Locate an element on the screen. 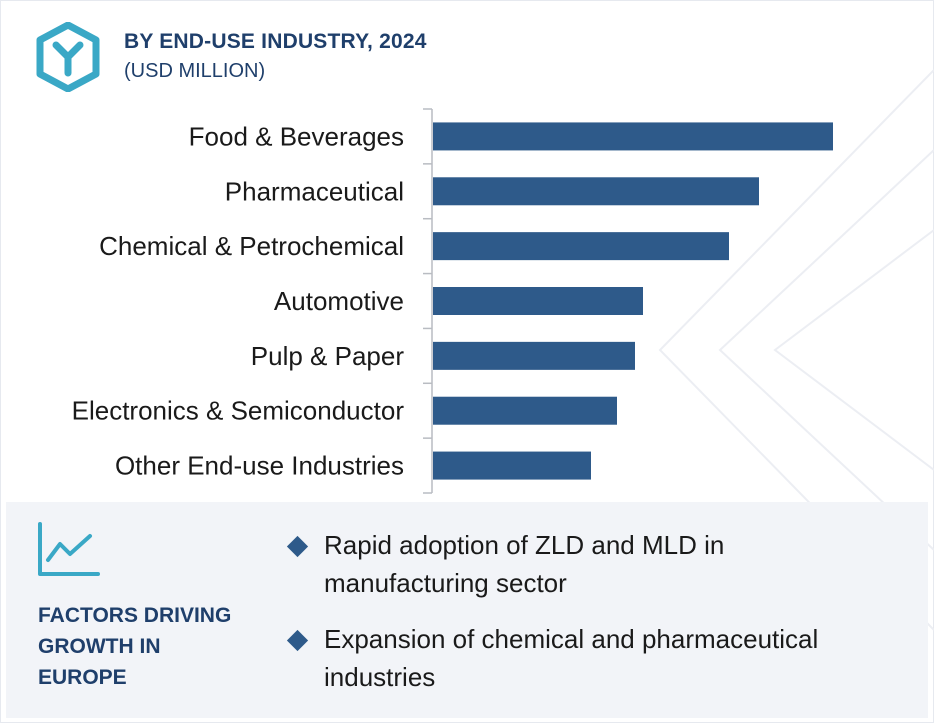 Image resolution: width=934 pixels, height=723 pixels. y-hexagon-icon is located at coordinates (68, 57).